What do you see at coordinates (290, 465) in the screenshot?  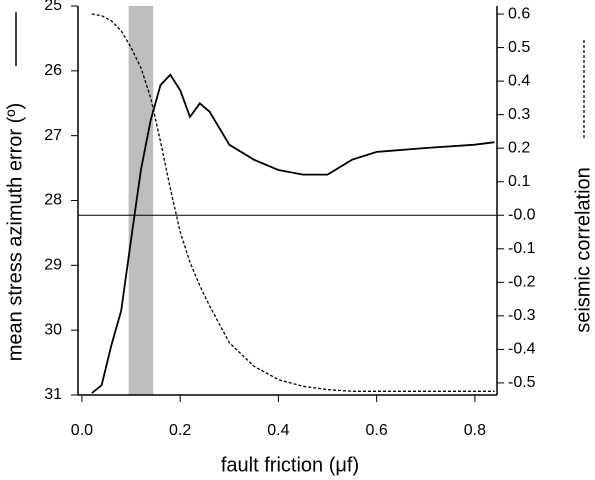 I see `x-axis-label: fault friction (μf)` at bounding box center [290, 465].